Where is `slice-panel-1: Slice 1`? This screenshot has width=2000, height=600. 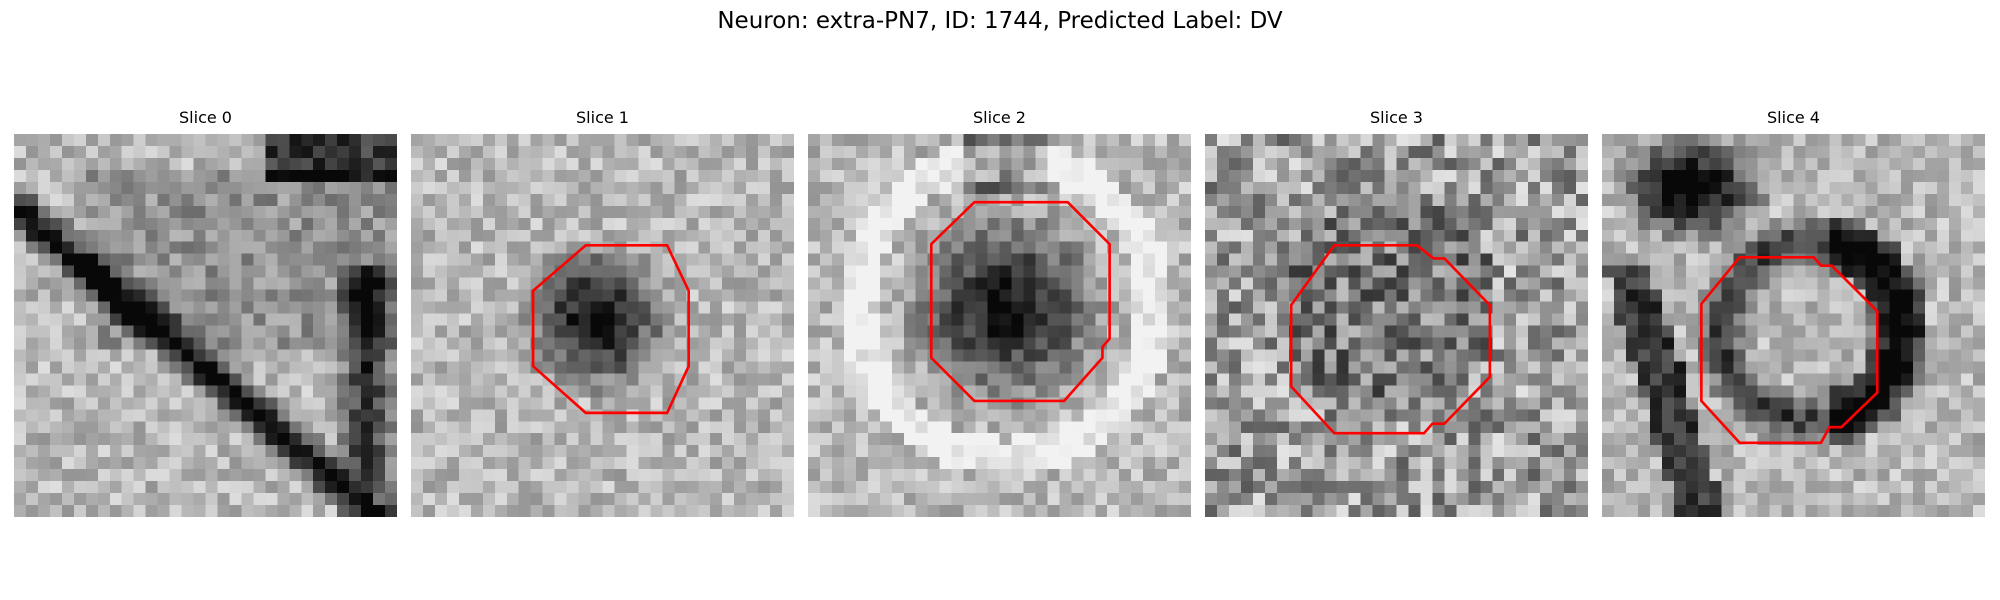
slice-panel-1: Slice 1 is located at coordinates (602, 313).